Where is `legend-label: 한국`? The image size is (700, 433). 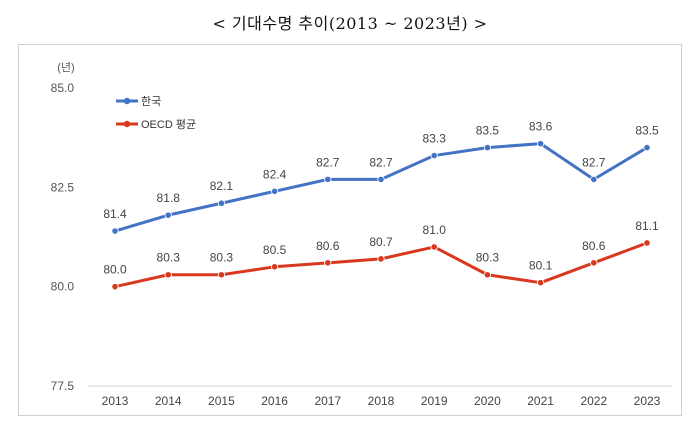 legend-label: 한국 is located at coordinates (151, 101).